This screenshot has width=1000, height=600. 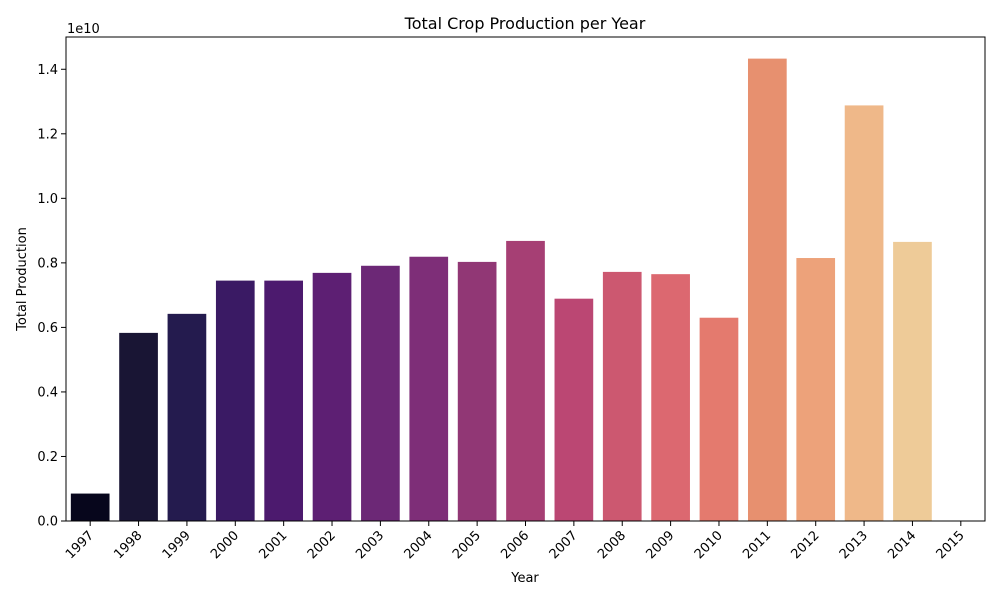 What do you see at coordinates (128, 545) in the screenshot?
I see `x-tick-label: 1998` at bounding box center [128, 545].